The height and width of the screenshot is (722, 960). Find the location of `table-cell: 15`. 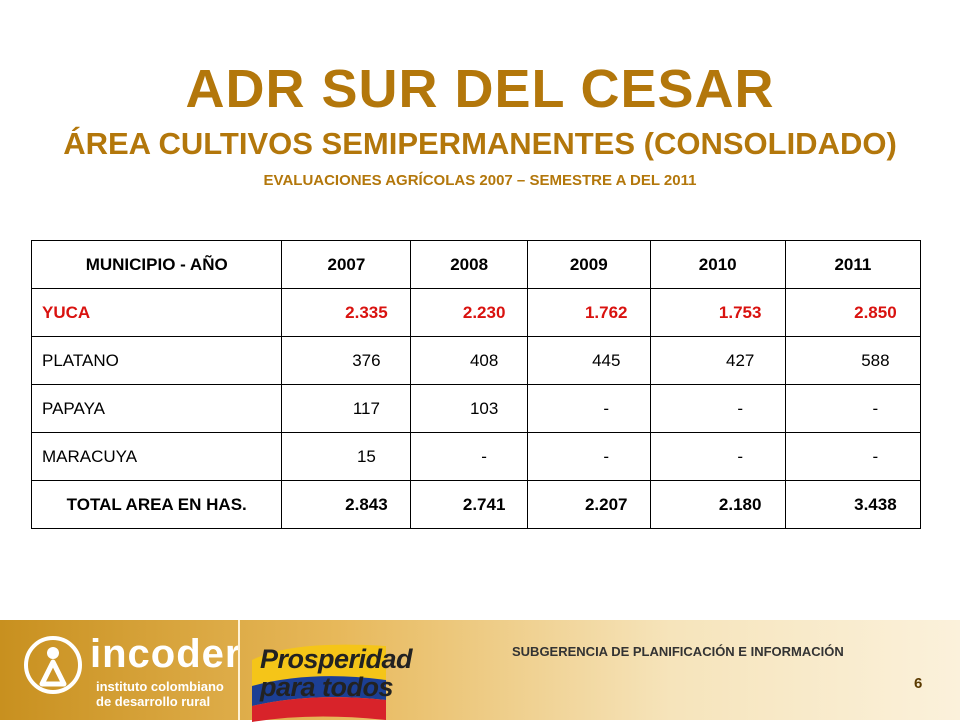

table-cell: 15 is located at coordinates (346, 456).